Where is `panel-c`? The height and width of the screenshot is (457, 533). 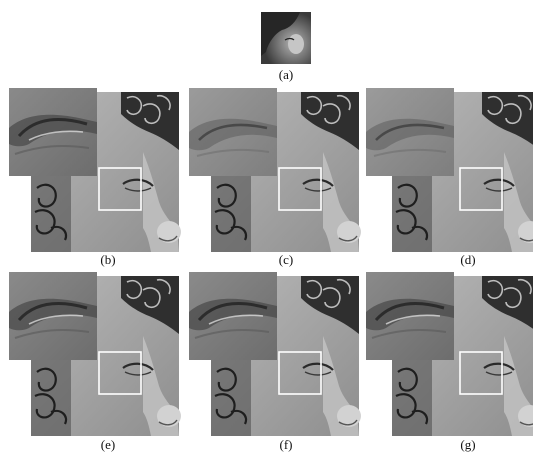 panel-c is located at coordinates (275, 170).